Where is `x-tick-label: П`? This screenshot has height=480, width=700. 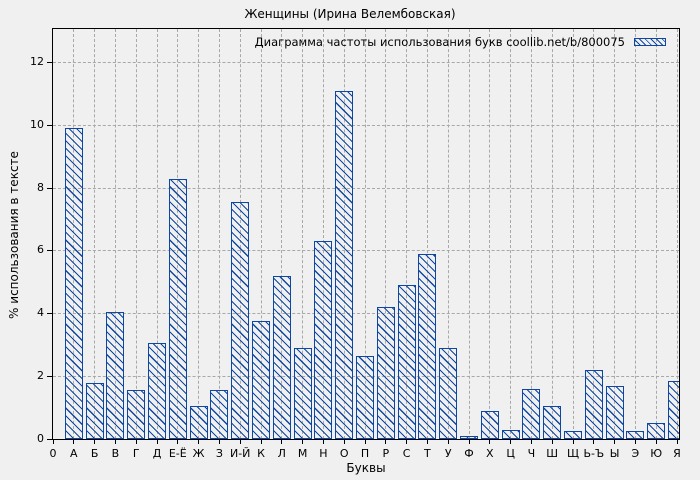 x-tick-label: П is located at coordinates (365, 453).